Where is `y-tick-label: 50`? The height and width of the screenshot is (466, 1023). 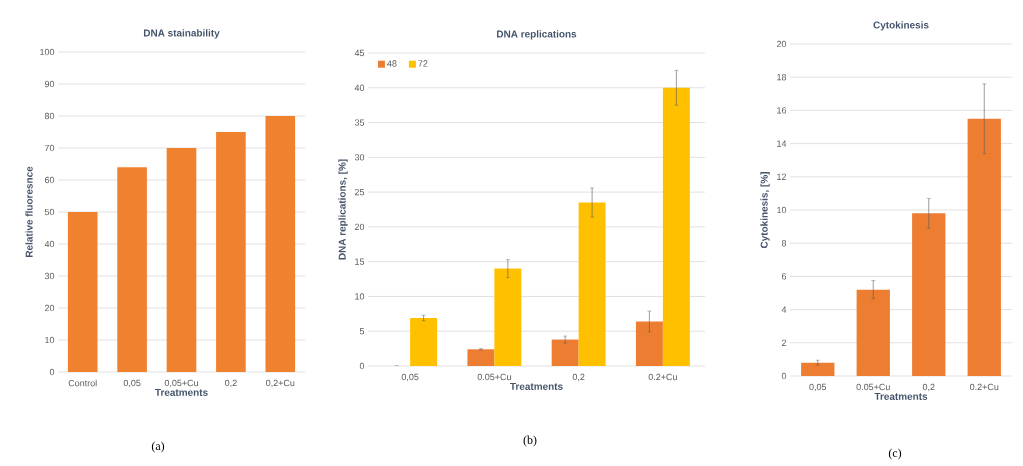 y-tick-label: 50 is located at coordinates (49, 212).